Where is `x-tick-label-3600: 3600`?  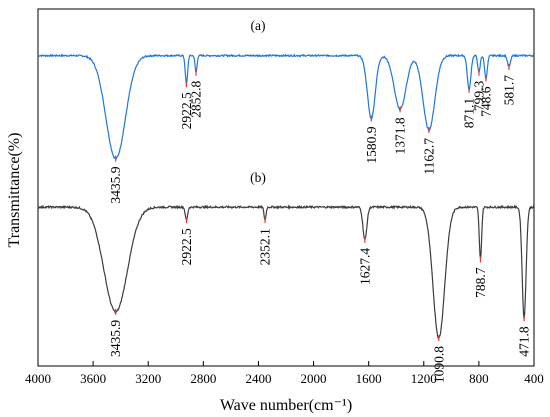
x-tick-label-3600: 3600 is located at coordinates (93, 378).